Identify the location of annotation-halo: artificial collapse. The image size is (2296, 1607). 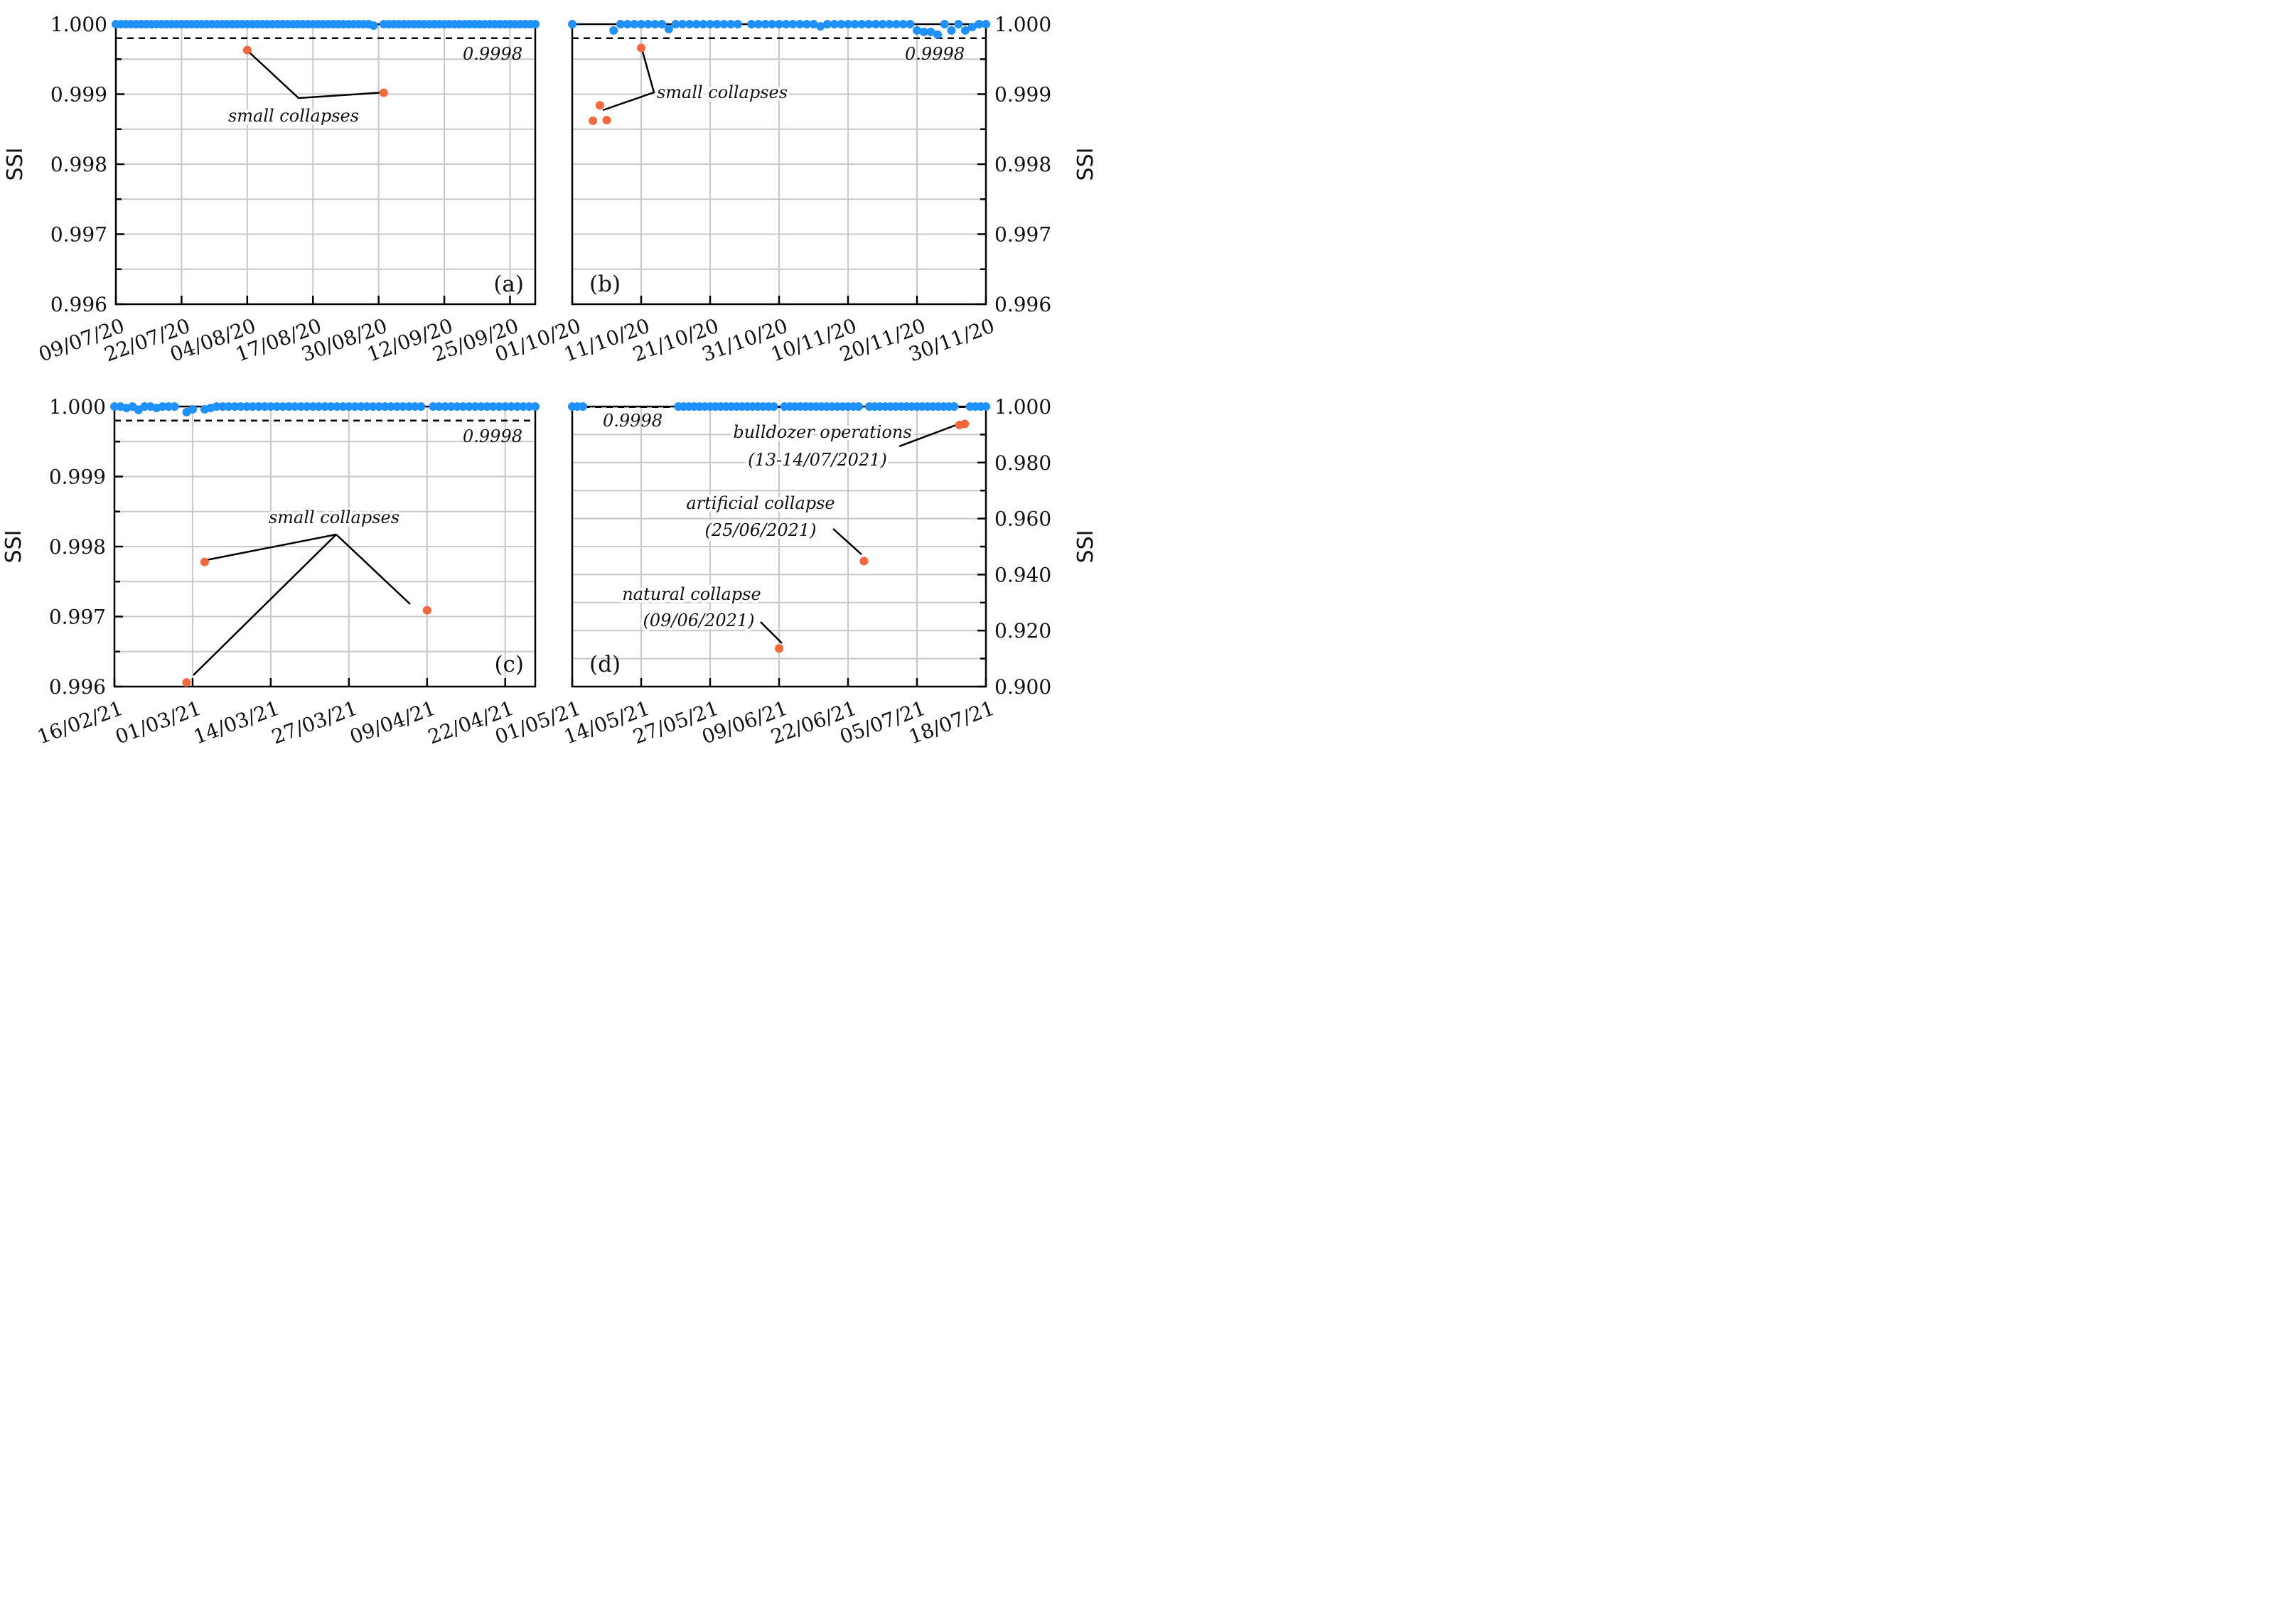
(760, 503).